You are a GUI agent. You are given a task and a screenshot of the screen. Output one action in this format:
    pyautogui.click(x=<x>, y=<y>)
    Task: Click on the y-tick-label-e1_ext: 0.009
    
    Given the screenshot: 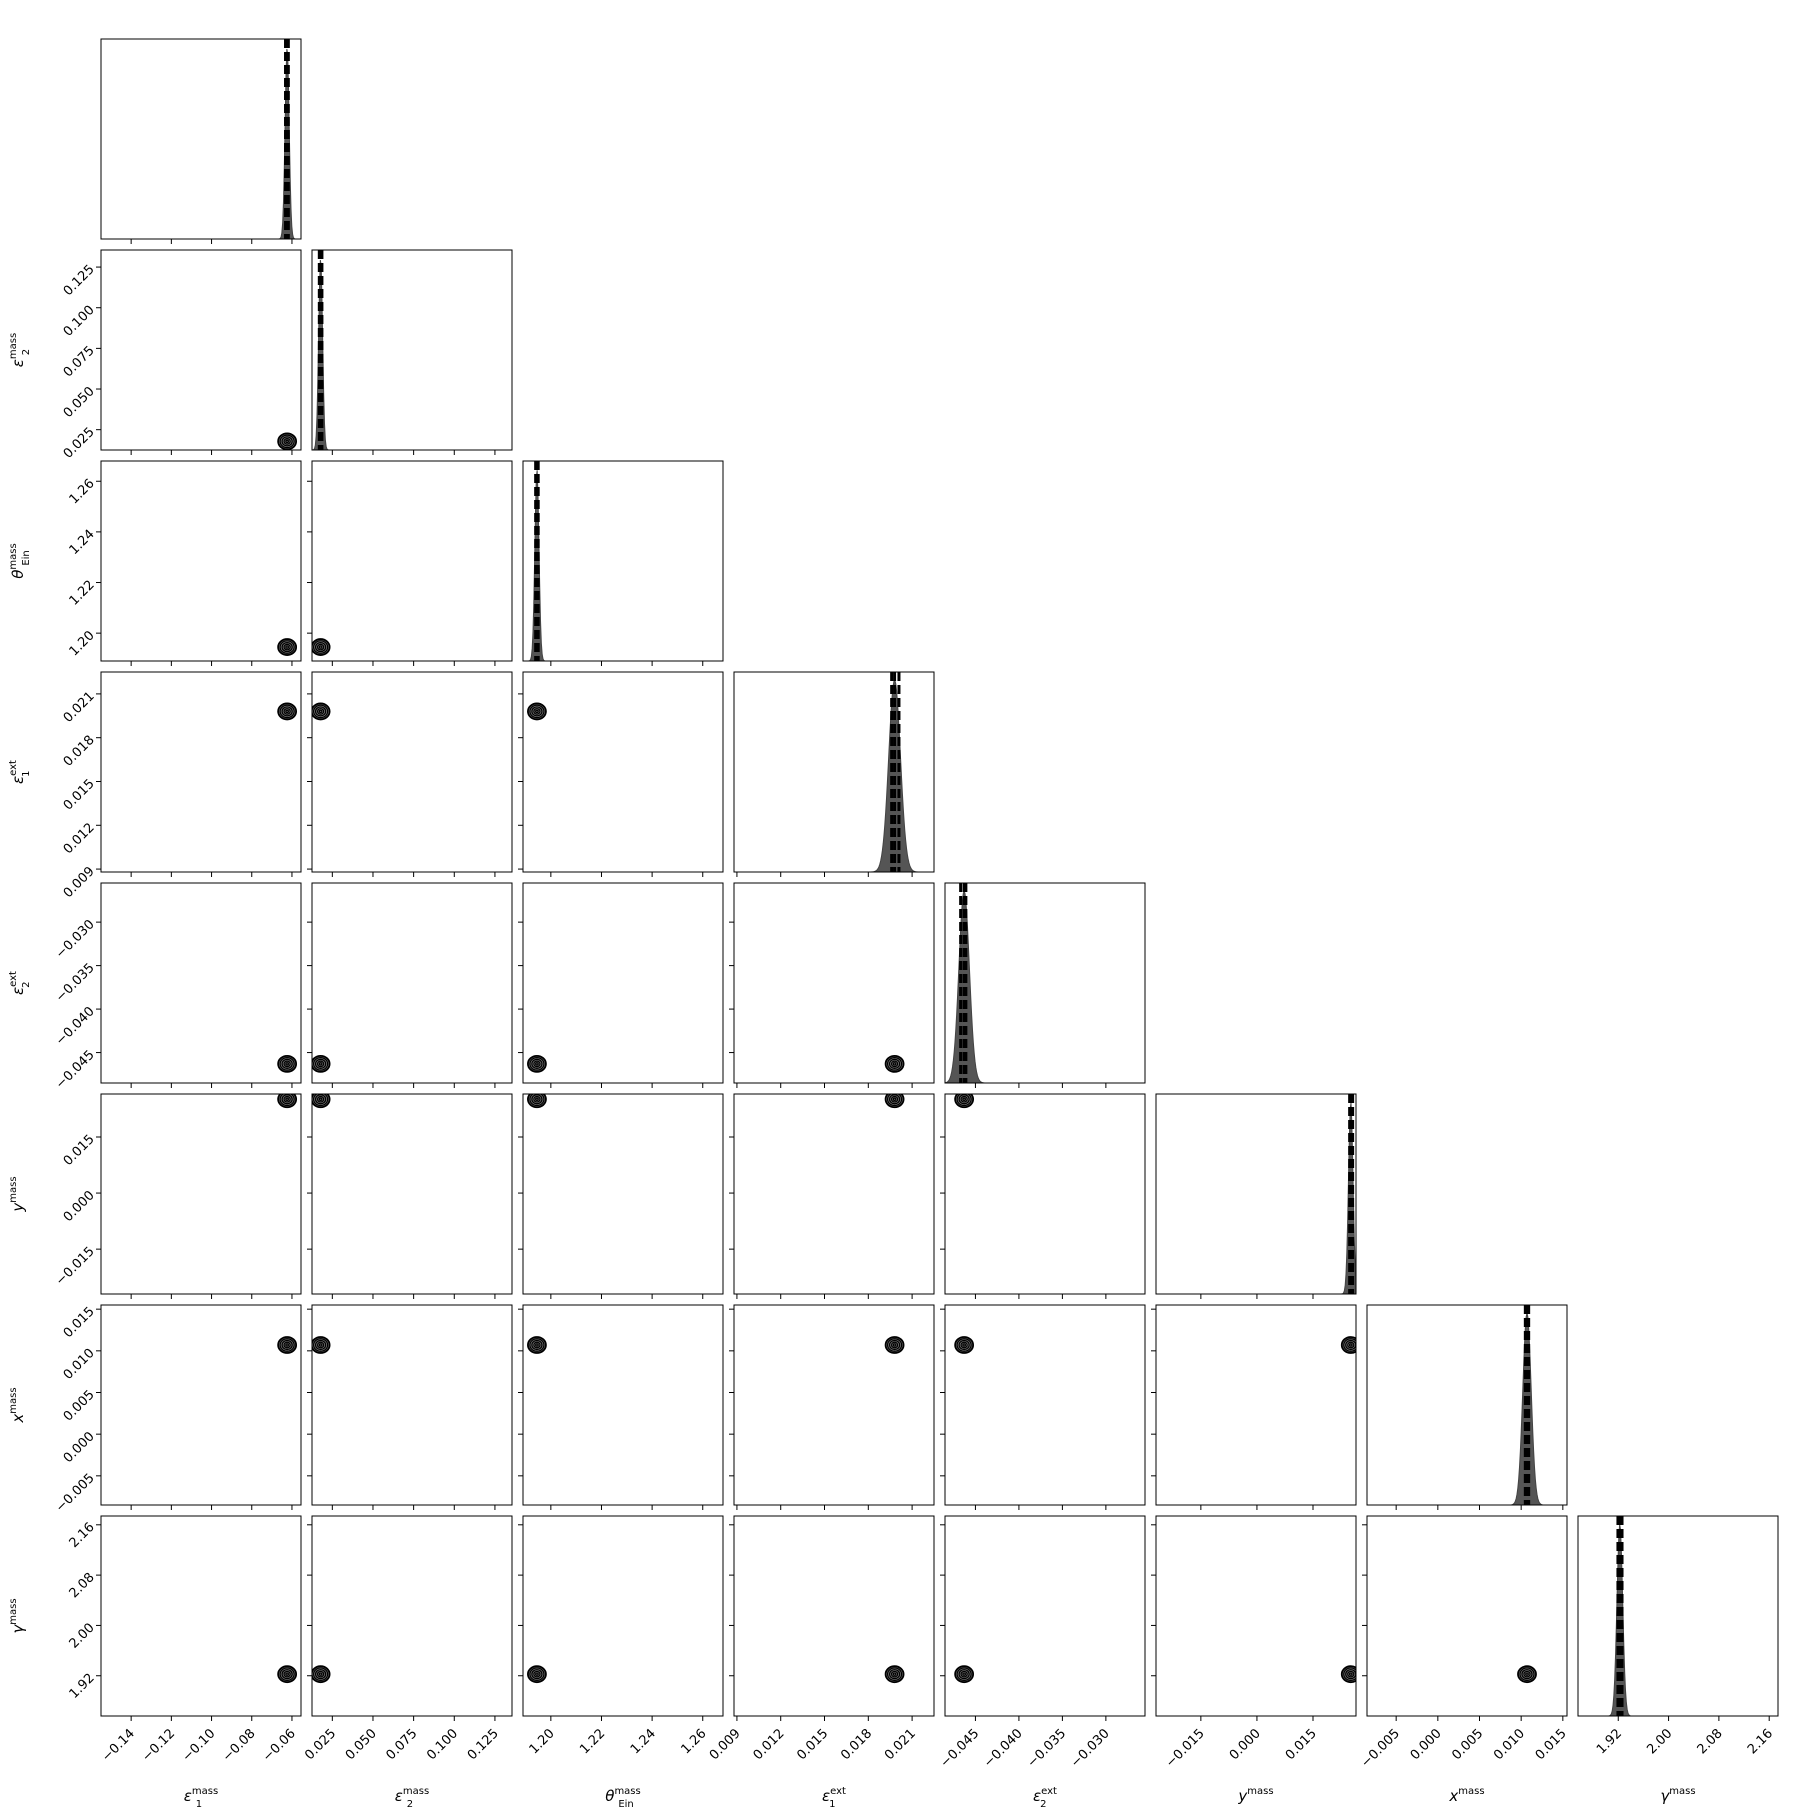 What is the action you would take?
    pyautogui.click(x=79, y=882)
    